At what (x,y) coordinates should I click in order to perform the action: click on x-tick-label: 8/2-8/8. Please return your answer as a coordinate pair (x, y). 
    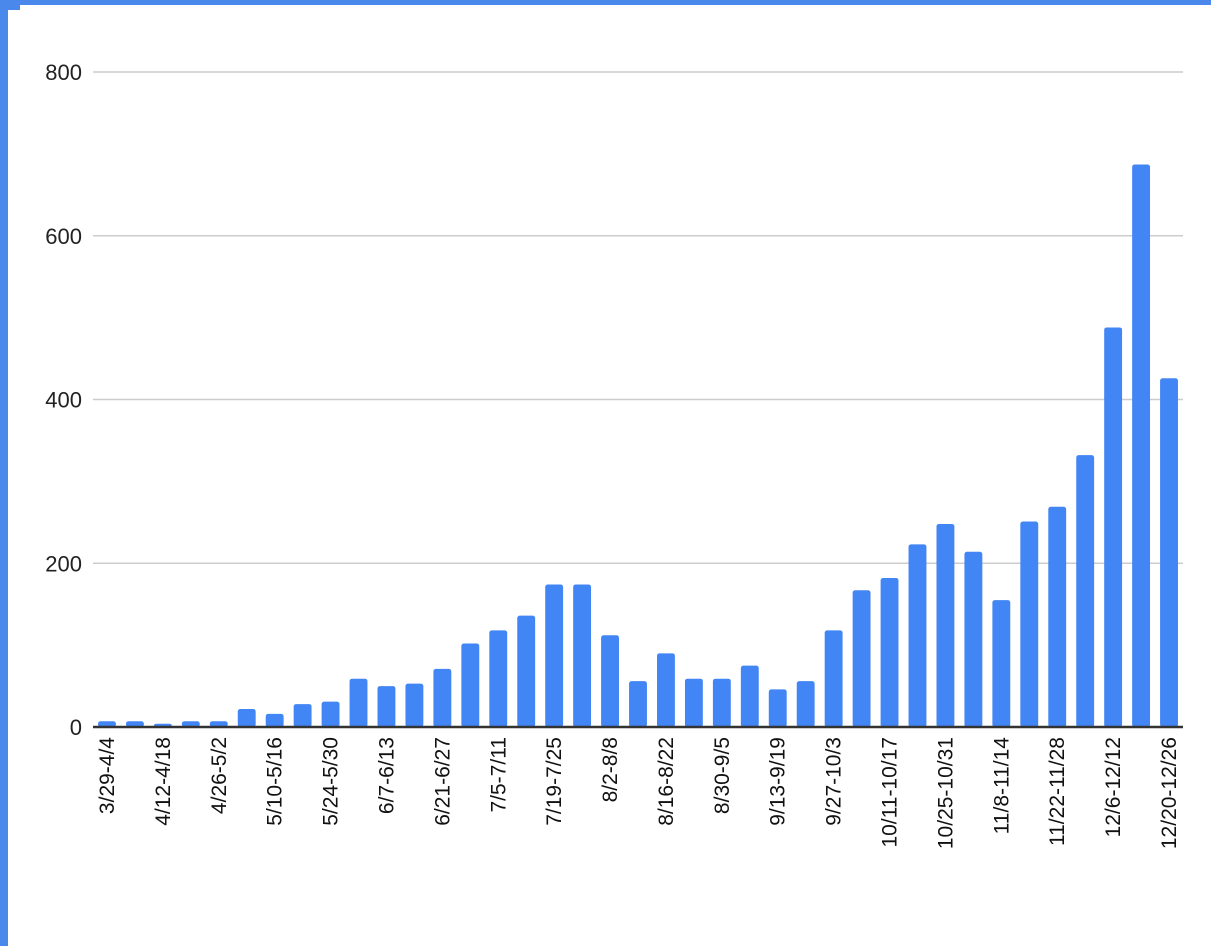
    Looking at the image, I should click on (610, 769).